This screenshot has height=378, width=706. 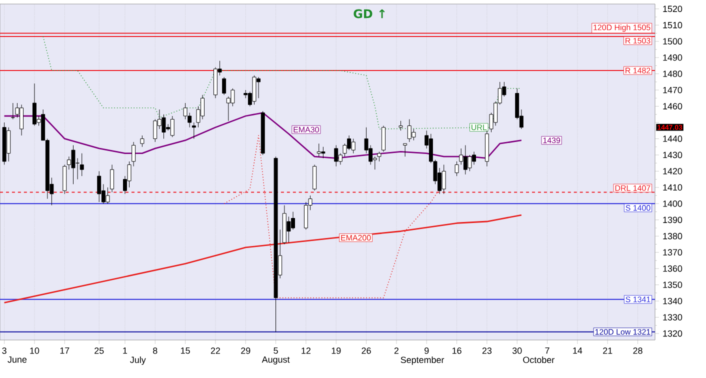 I want to click on x-tick-label: 26, so click(x=366, y=351).